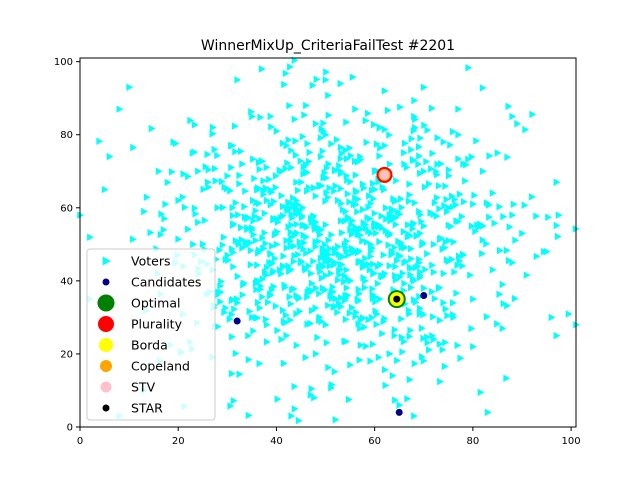 The image size is (640, 480). I want to click on legend-marker-voters, so click(106, 261).